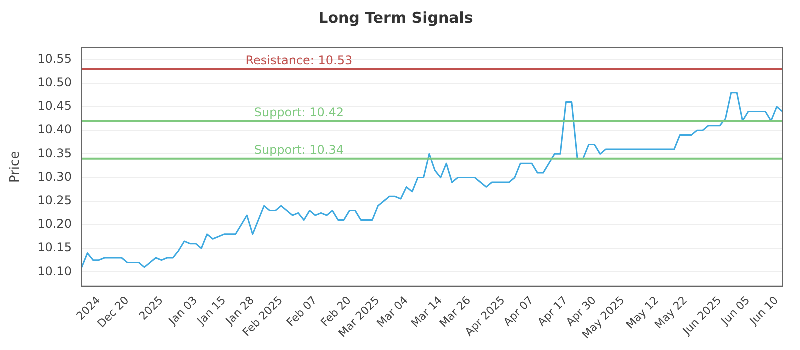  What do you see at coordinates (55, 224) in the screenshot?
I see `y-tick-label: 10.20` at bounding box center [55, 224].